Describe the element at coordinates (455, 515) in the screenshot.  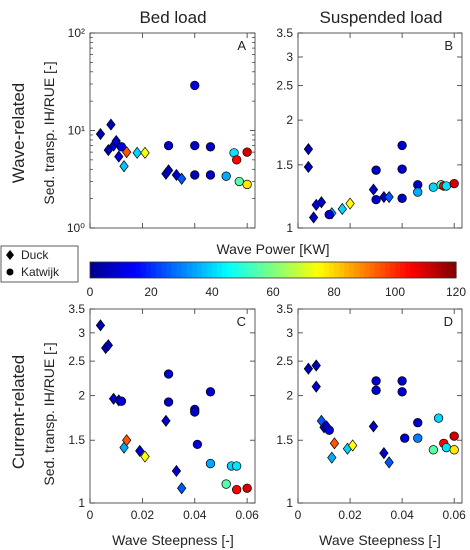
I see `x-tick-label: 0.06` at that location.